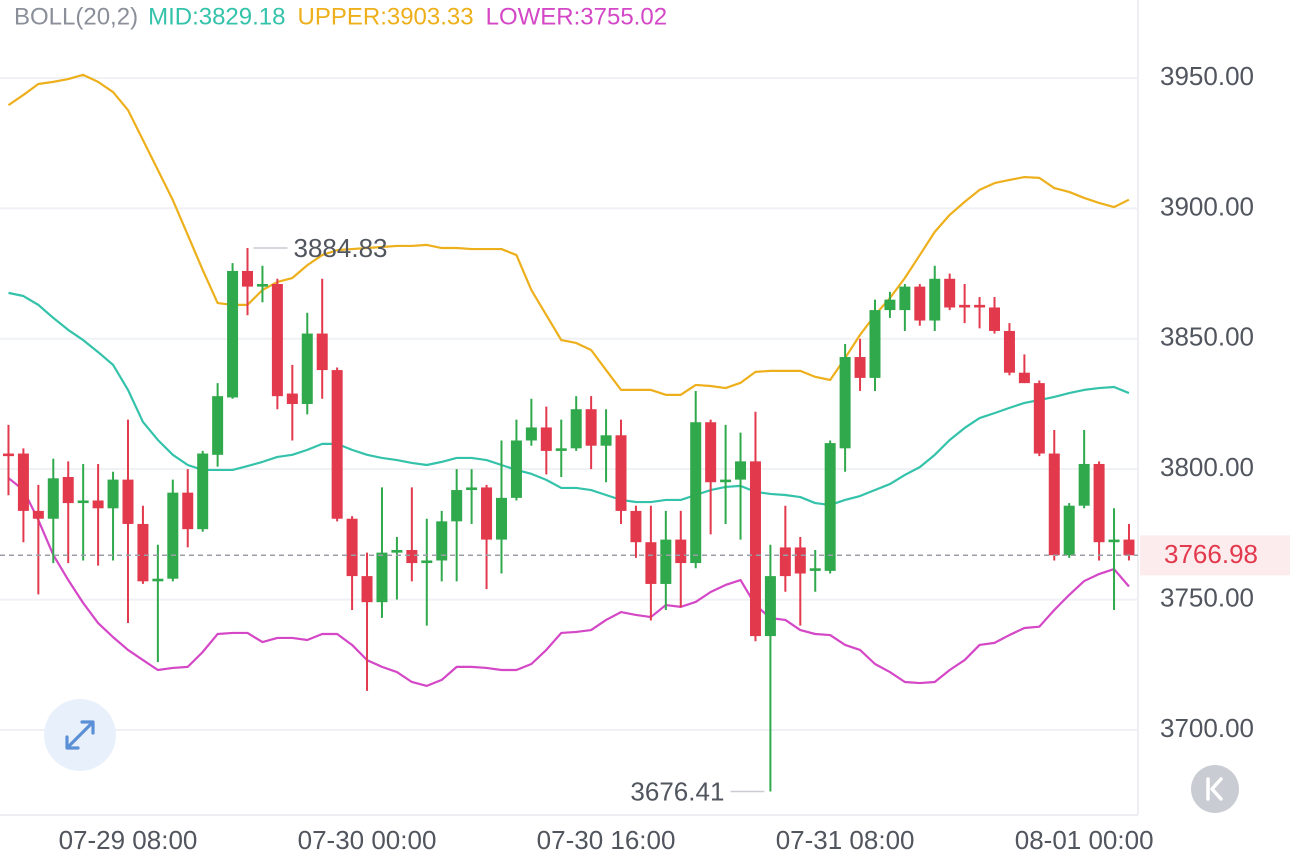 The width and height of the screenshot is (1290, 863). Describe the element at coordinates (367, 840) in the screenshot. I see `x-tick-label: 07-30 00:00` at that location.